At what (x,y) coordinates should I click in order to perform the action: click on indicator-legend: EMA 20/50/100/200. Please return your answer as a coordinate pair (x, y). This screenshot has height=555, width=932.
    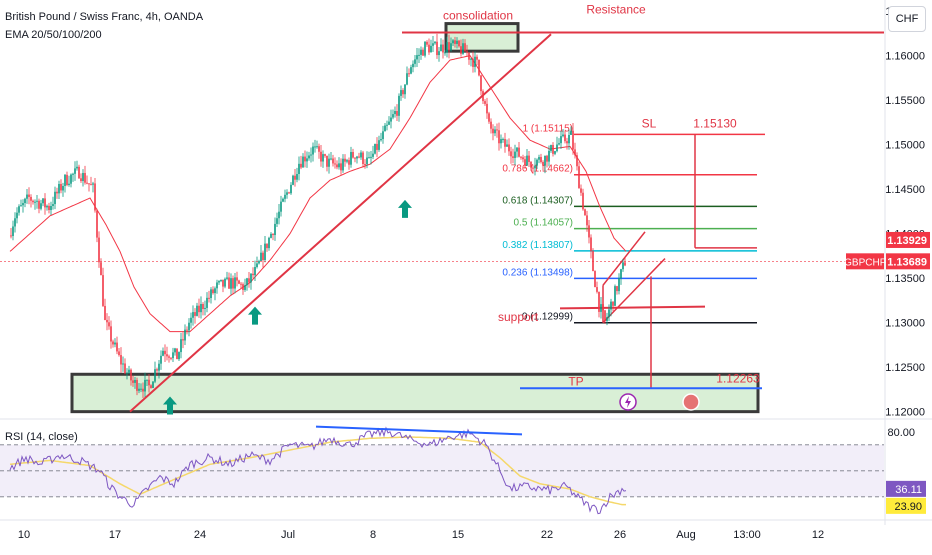
    Looking at the image, I should click on (53, 35).